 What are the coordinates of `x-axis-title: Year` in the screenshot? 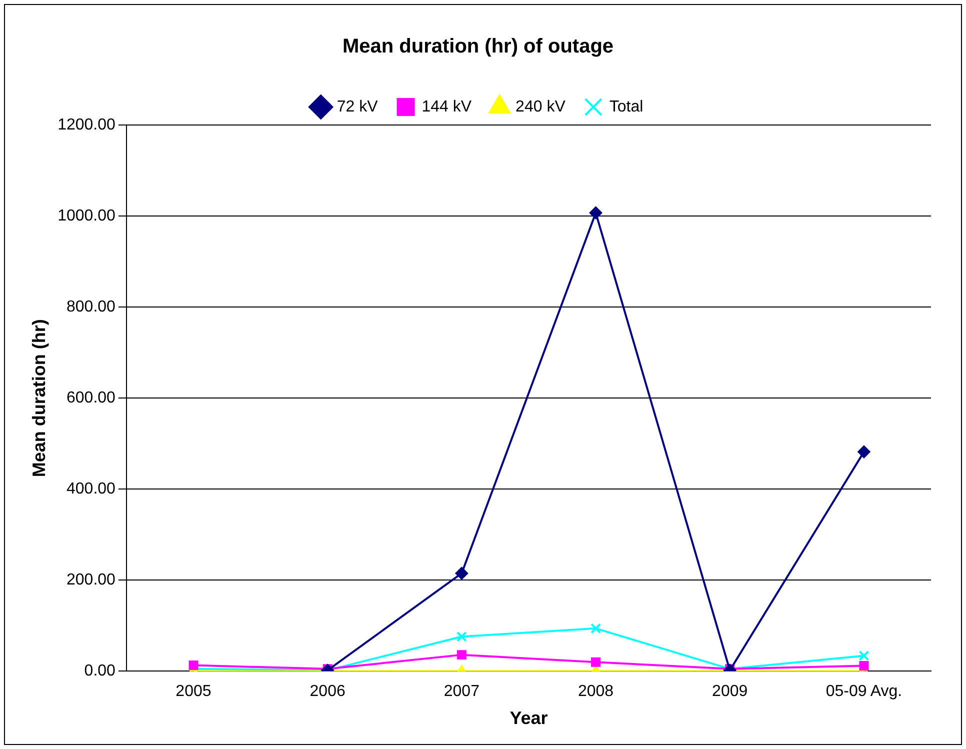 It's located at (529, 718).